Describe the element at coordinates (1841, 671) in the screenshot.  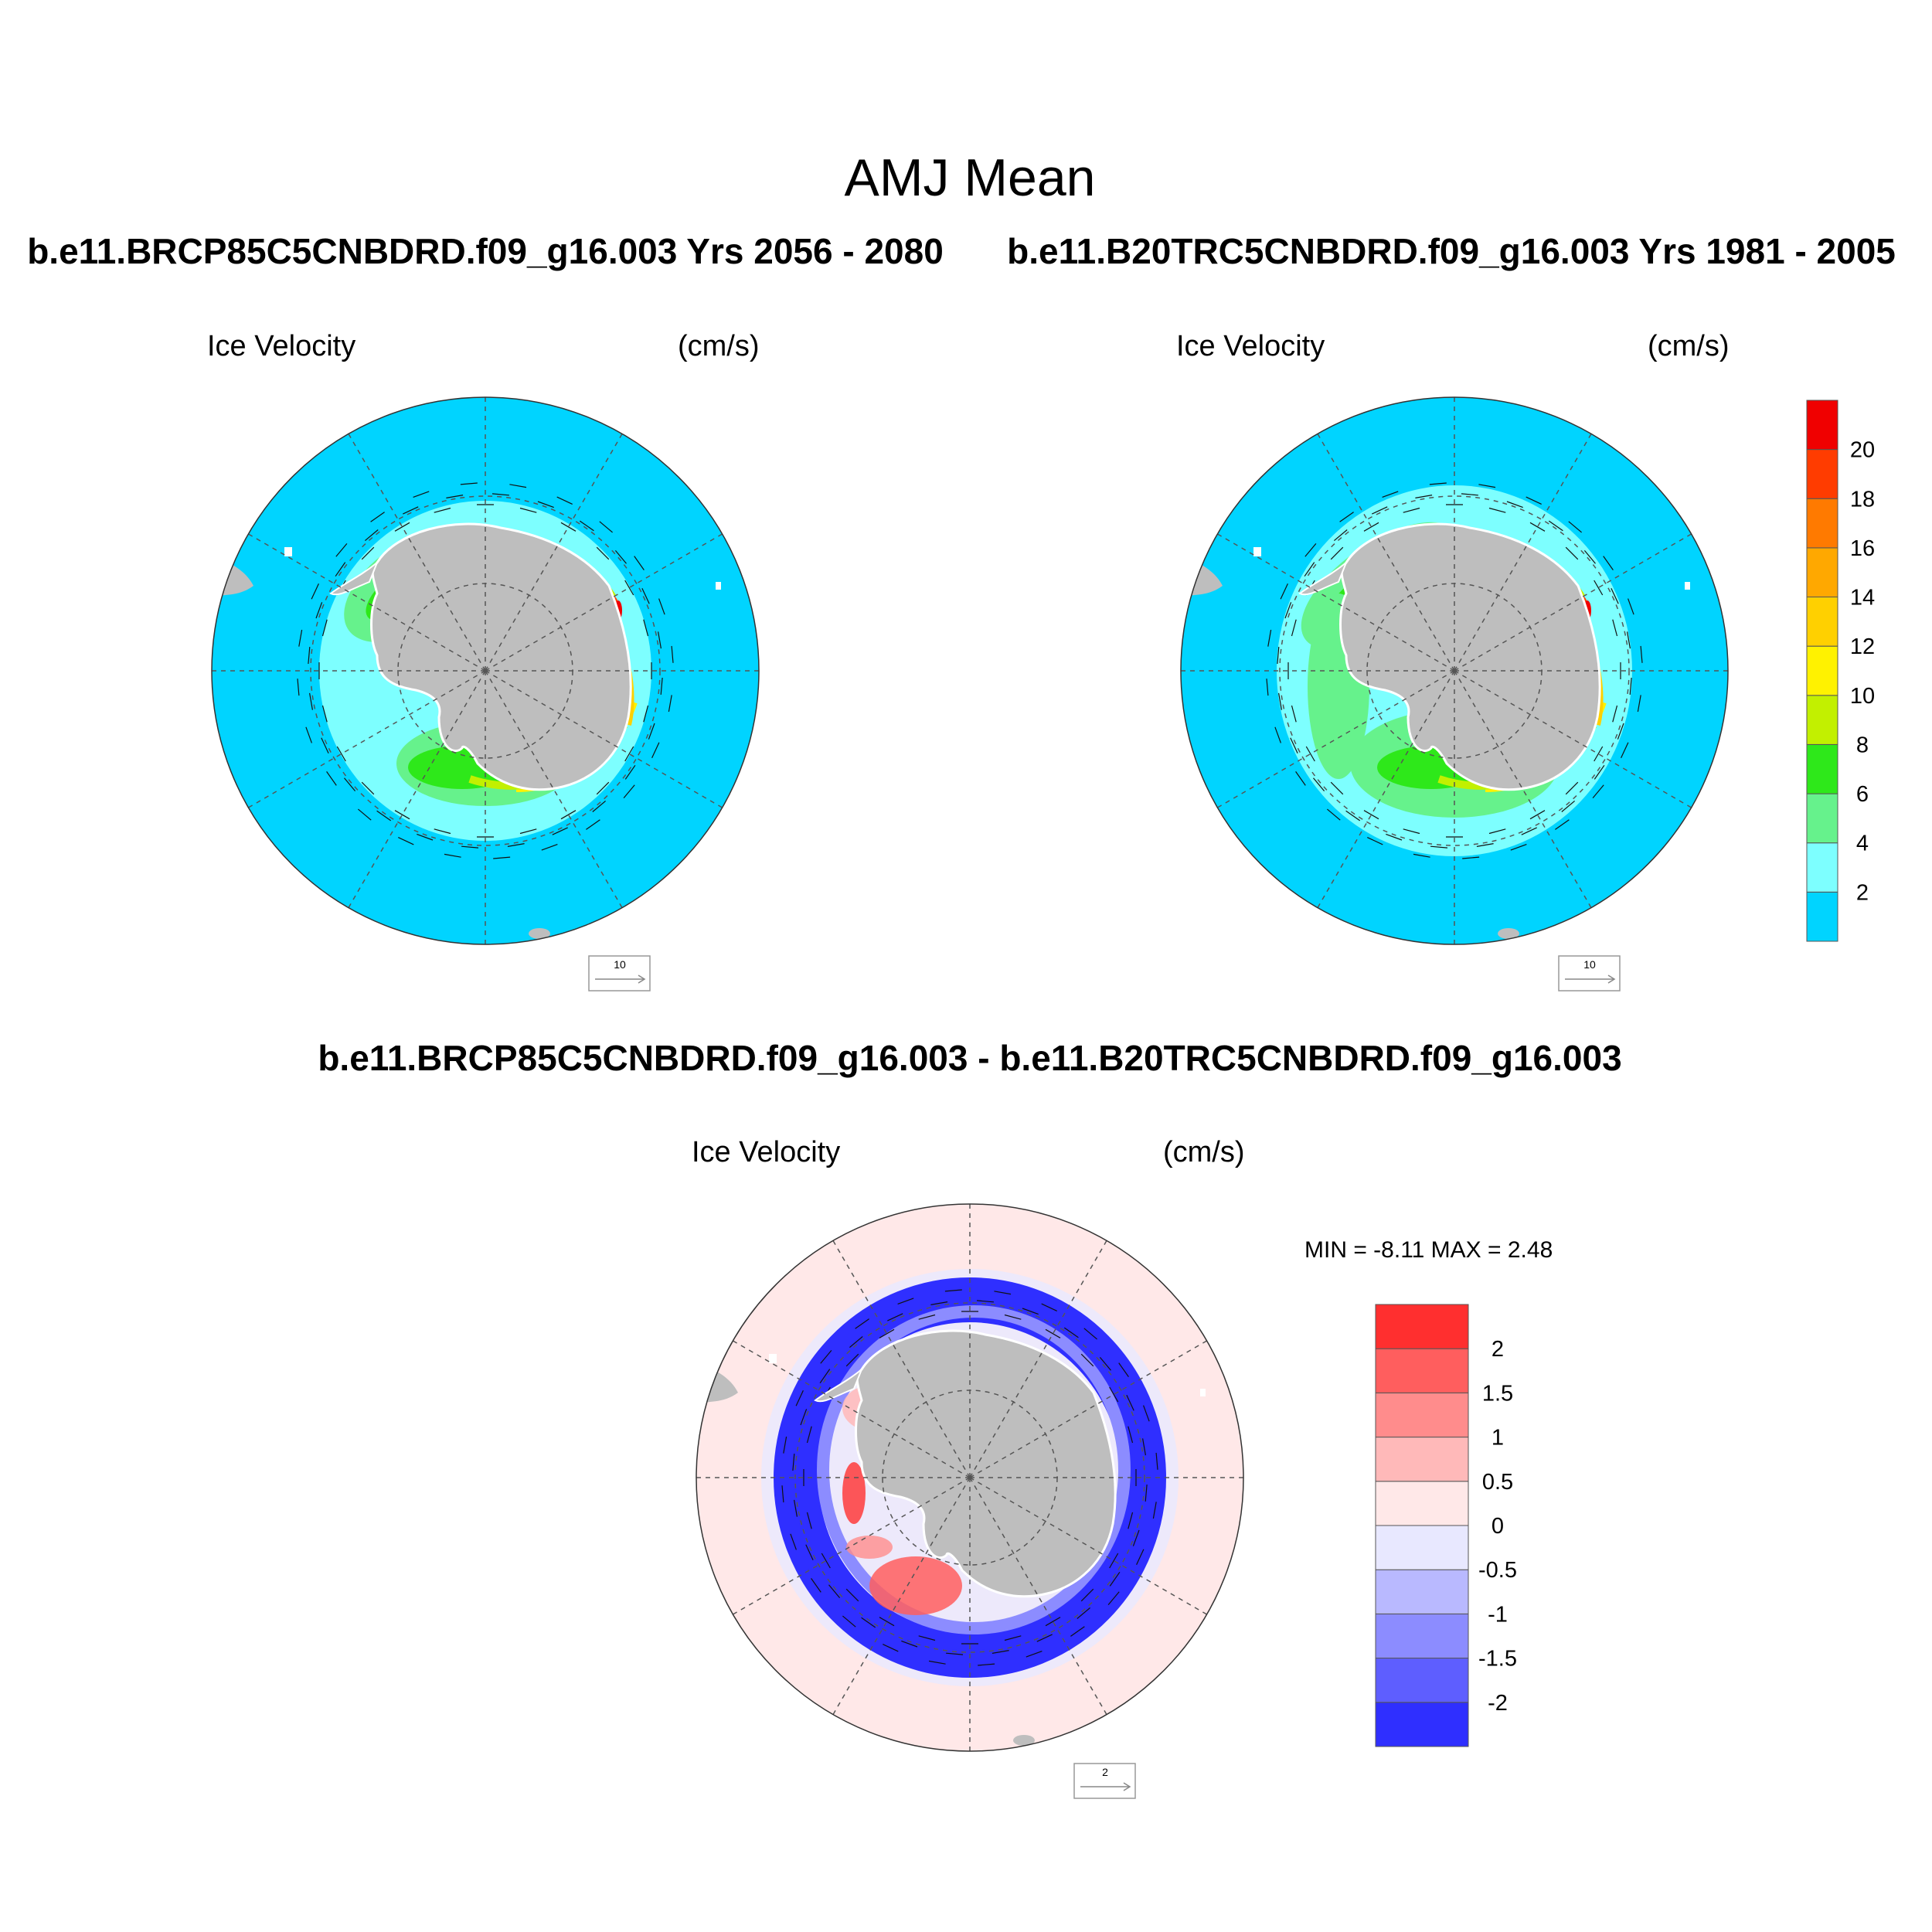
I see `velocity-colorbar: 2 4 6 8 10 12 14 16 18 20` at that location.